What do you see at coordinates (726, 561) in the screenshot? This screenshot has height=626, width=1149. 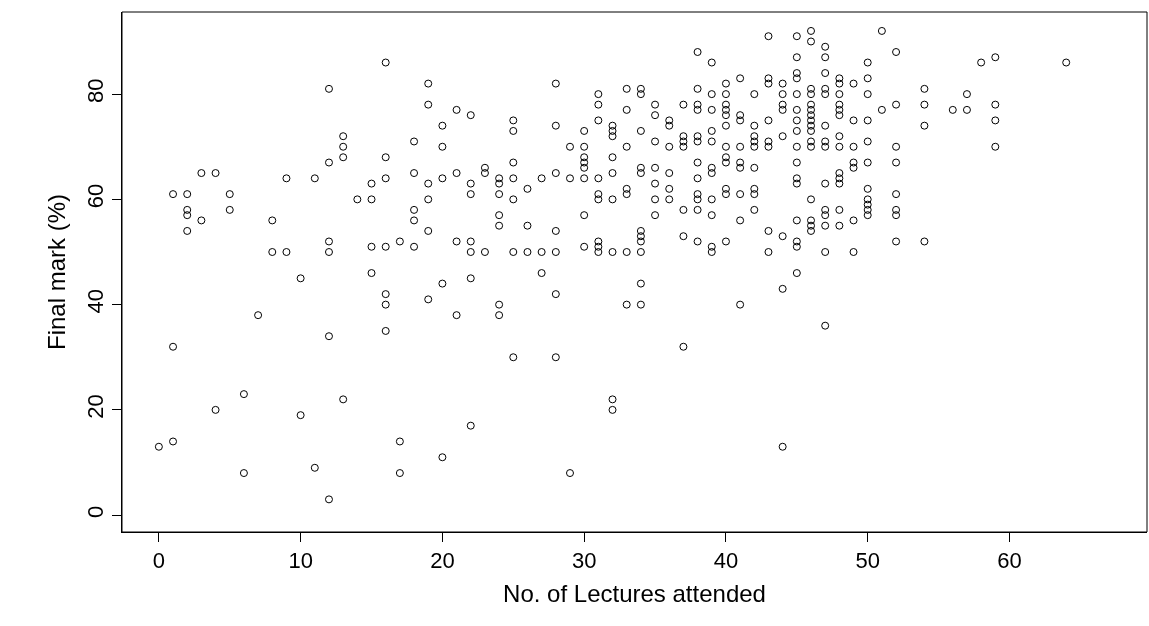 I see `x-tick-label: 40` at bounding box center [726, 561].